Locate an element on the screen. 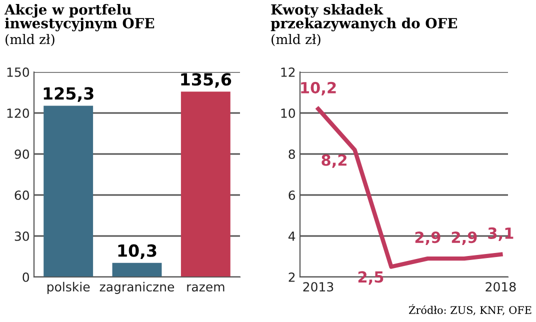  y-tick-label: 120 is located at coordinates (18, 113).